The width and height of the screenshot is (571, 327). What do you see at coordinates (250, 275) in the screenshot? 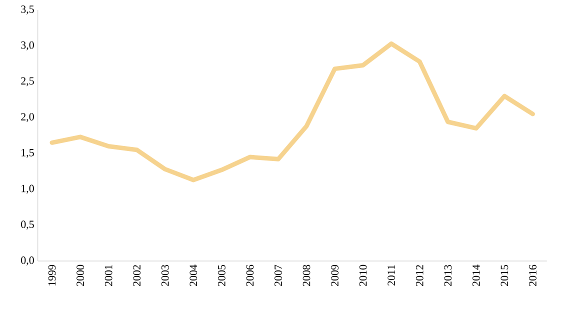
I see `x-tick-label: 2006` at bounding box center [250, 275].